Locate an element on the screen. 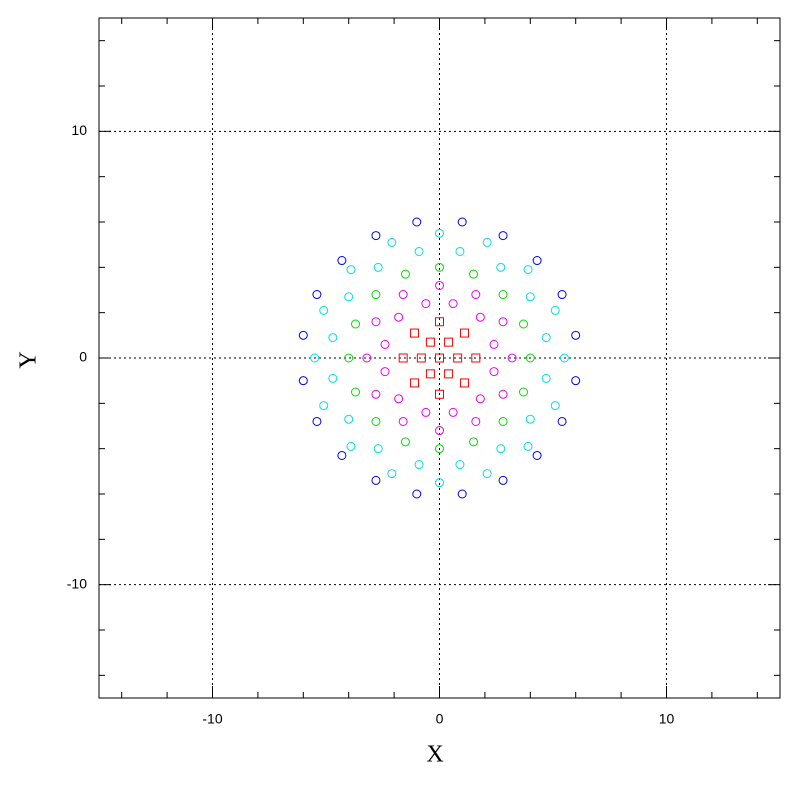 The height and width of the screenshot is (797, 797). x-tick-label: 0 is located at coordinates (440, 719).